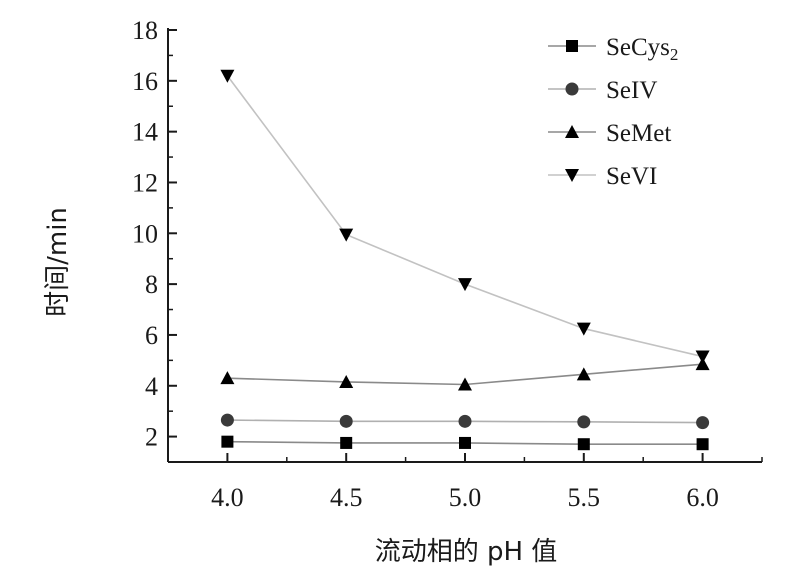 The width and height of the screenshot is (812, 581). I want to click on y-tick-label: 18, so click(145, 30).